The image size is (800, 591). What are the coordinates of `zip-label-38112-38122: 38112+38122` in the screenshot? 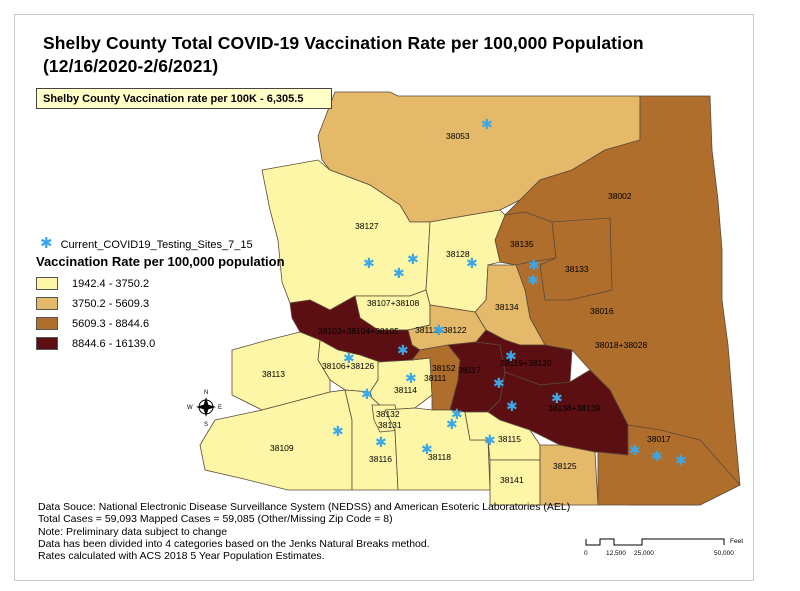 It's located at (441, 330).